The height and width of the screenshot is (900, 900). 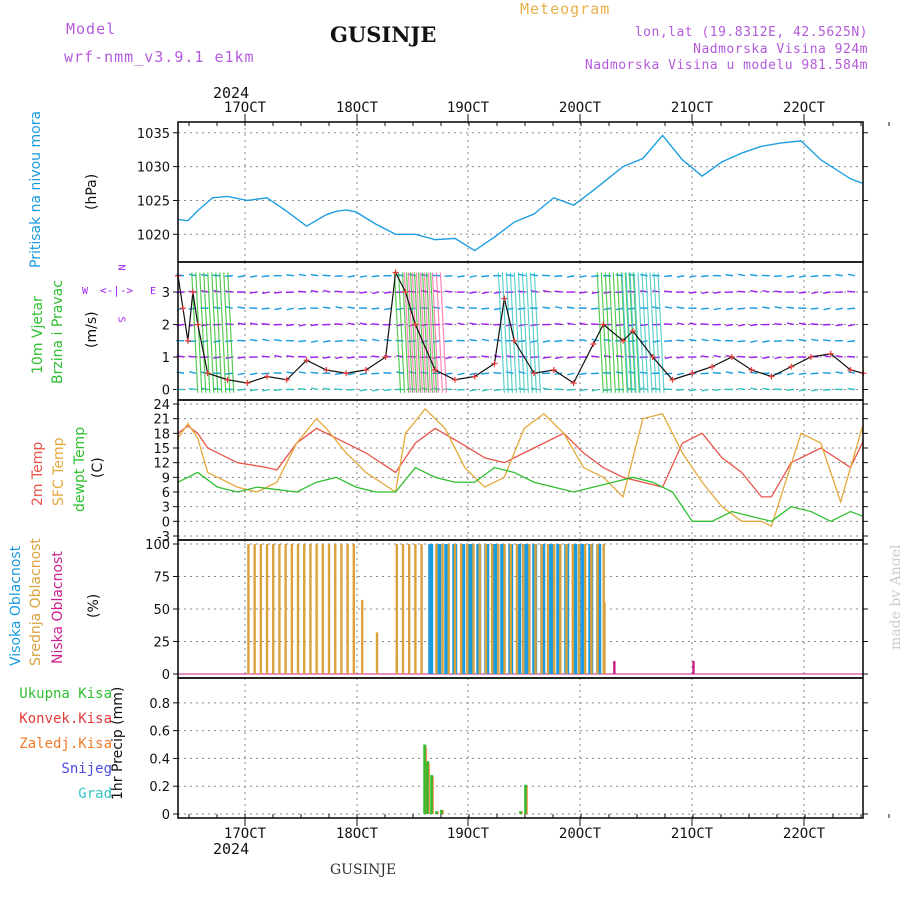 I want to click on y-tick-label: 1035, so click(x=153, y=134).